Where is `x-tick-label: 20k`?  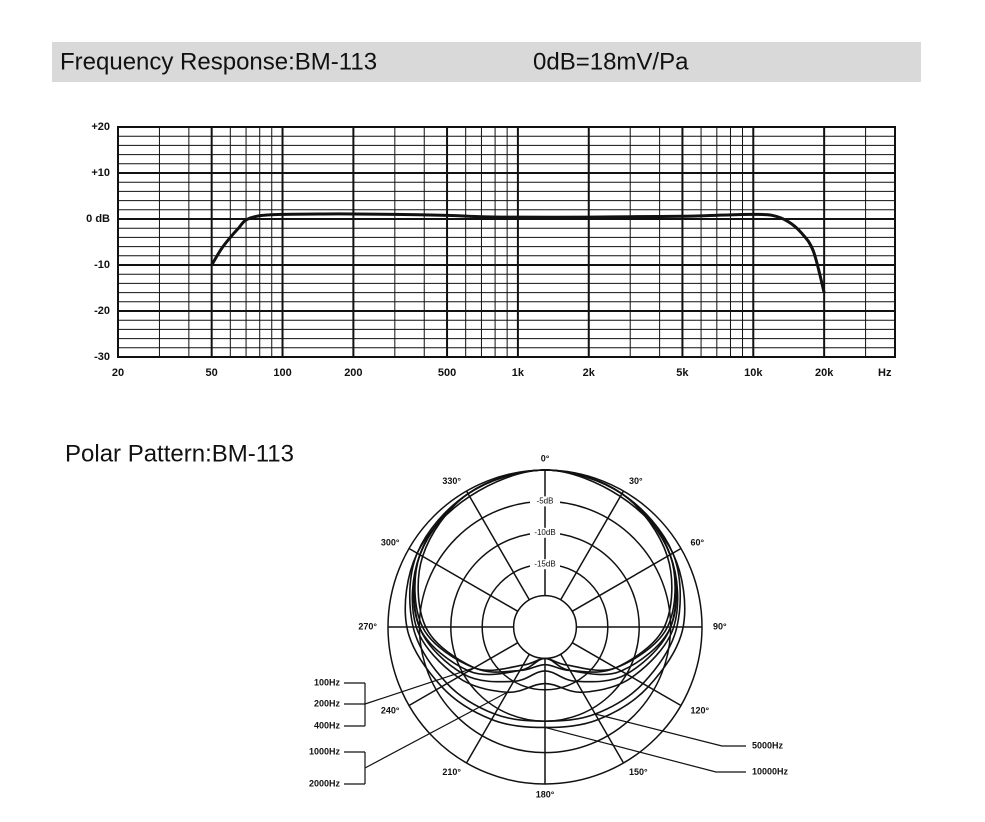
x-tick-label: 20k is located at coordinates (824, 373).